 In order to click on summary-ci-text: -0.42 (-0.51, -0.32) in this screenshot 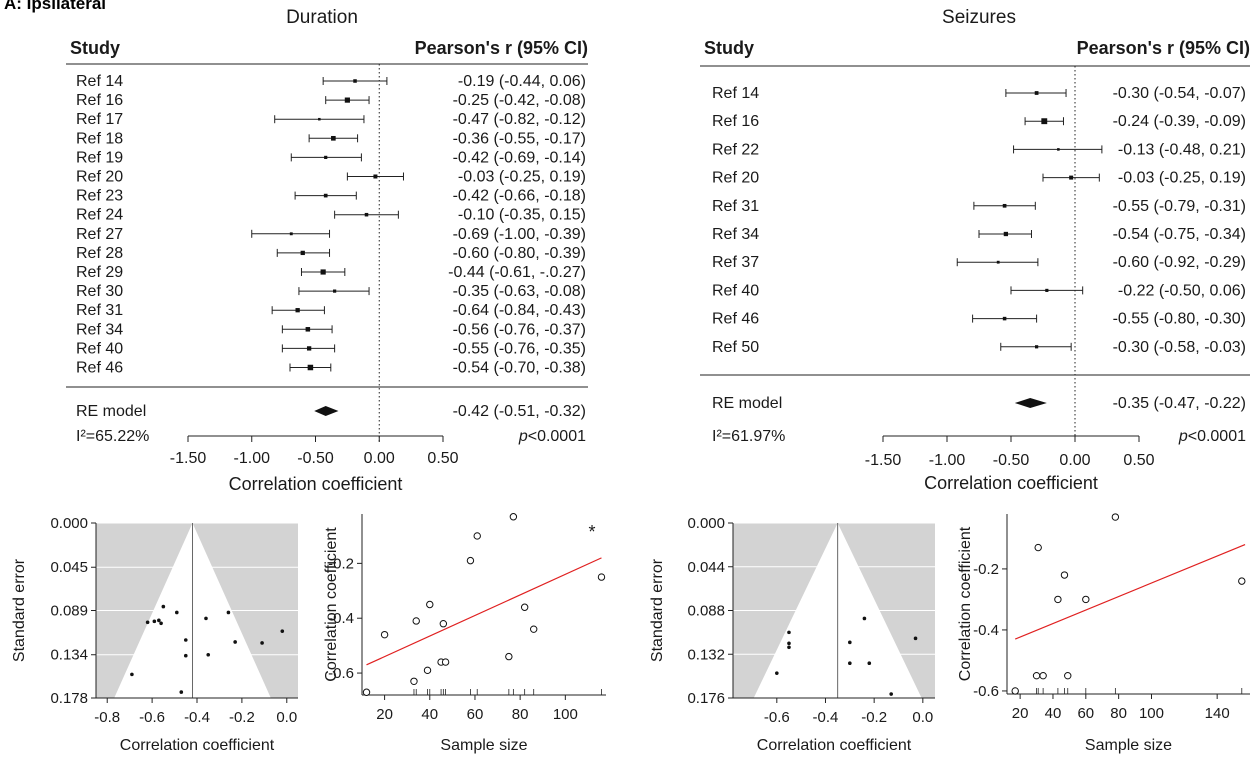, I will do `click(519, 411)`.